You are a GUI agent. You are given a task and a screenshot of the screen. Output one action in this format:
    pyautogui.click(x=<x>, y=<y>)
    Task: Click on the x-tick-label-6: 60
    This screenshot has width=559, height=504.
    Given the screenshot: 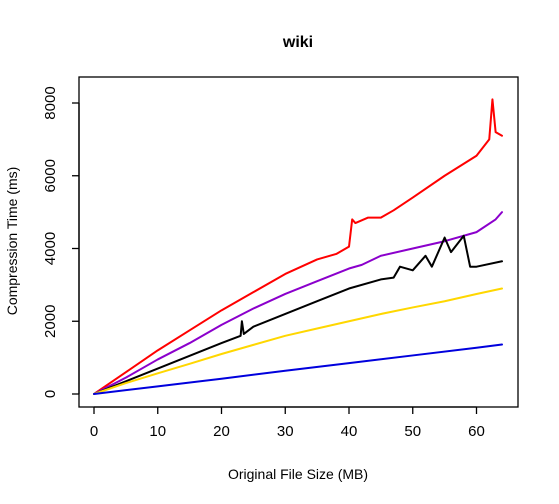 What is the action you would take?
    pyautogui.click(x=476, y=431)
    